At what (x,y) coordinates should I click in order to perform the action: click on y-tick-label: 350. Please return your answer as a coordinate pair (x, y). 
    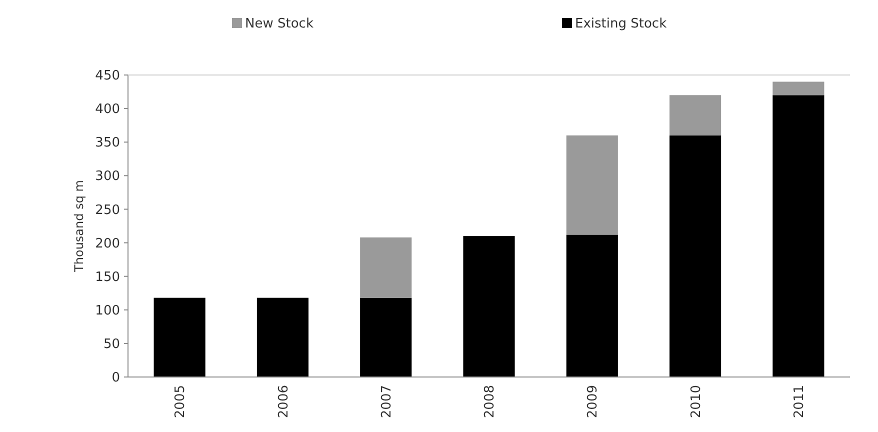
    Looking at the image, I should click on (107, 143).